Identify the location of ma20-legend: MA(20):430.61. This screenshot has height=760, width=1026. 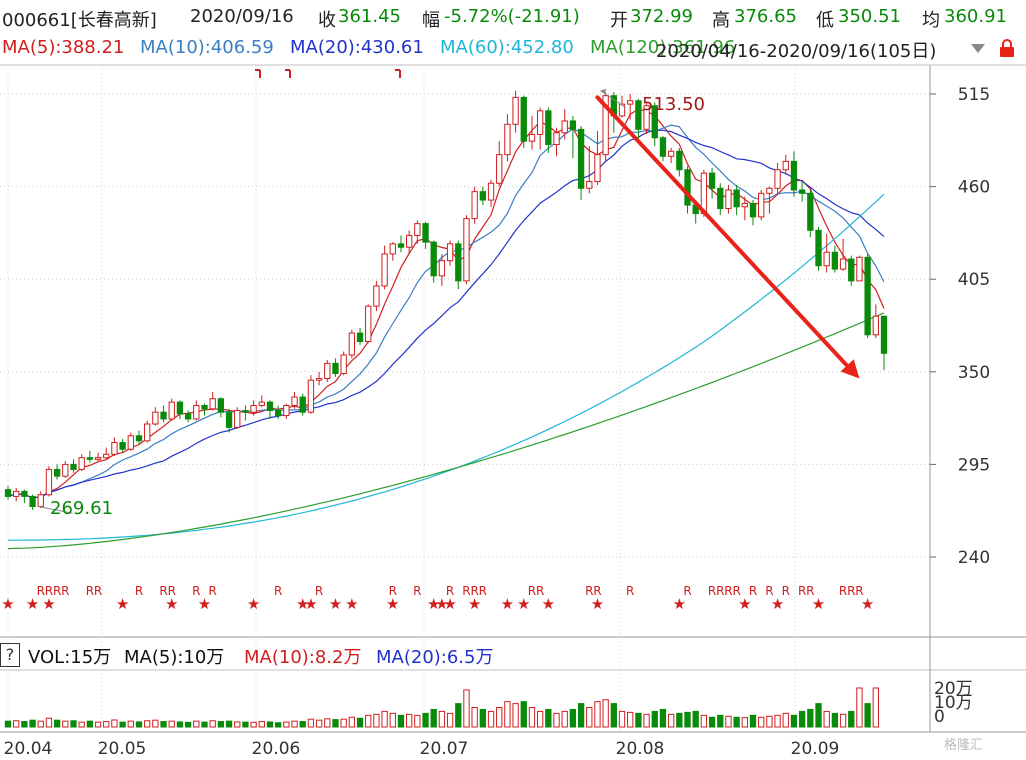
(357, 47).